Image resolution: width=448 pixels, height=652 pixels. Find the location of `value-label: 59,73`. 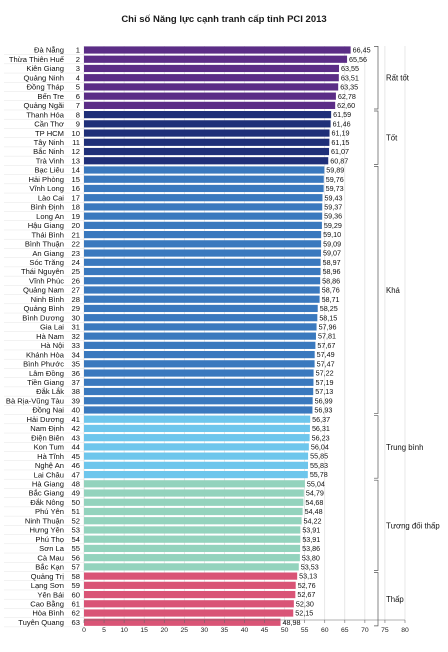

value-label: 59,73 is located at coordinates (335, 188).